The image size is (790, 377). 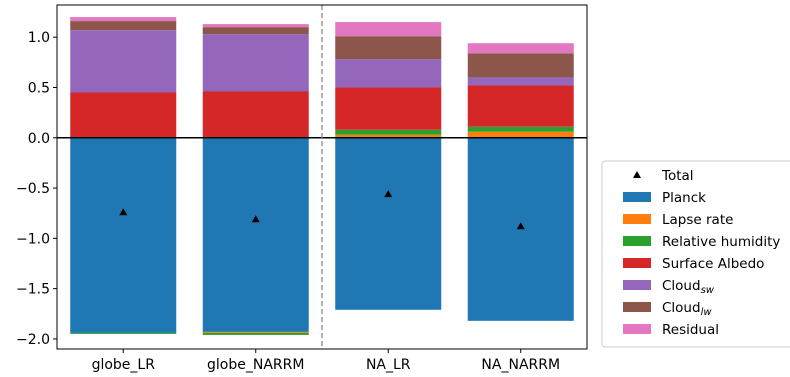 I want to click on bar-lapse-rate-globe-narrm, so click(x=255, y=332).